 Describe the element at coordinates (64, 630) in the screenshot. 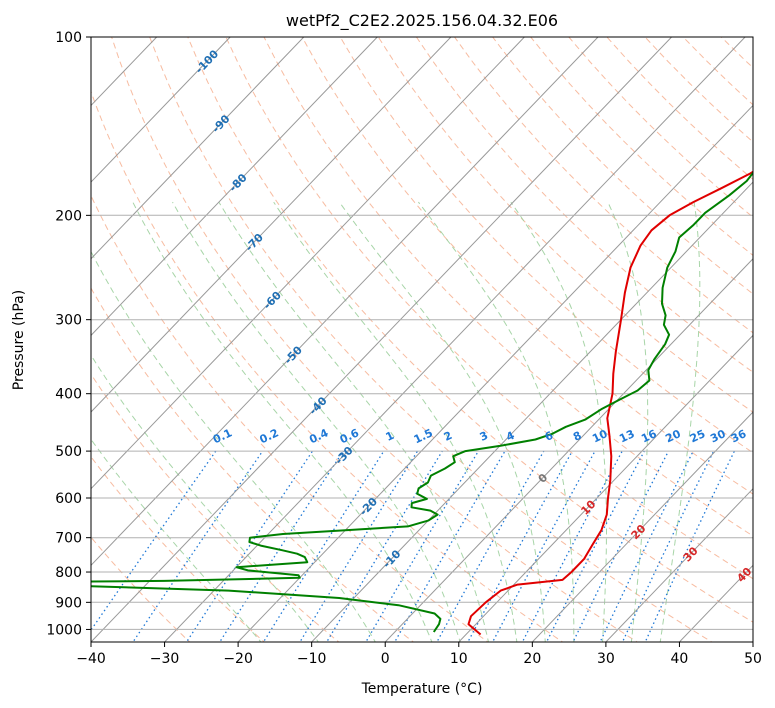

I see `y-tick-label: 1000` at that location.